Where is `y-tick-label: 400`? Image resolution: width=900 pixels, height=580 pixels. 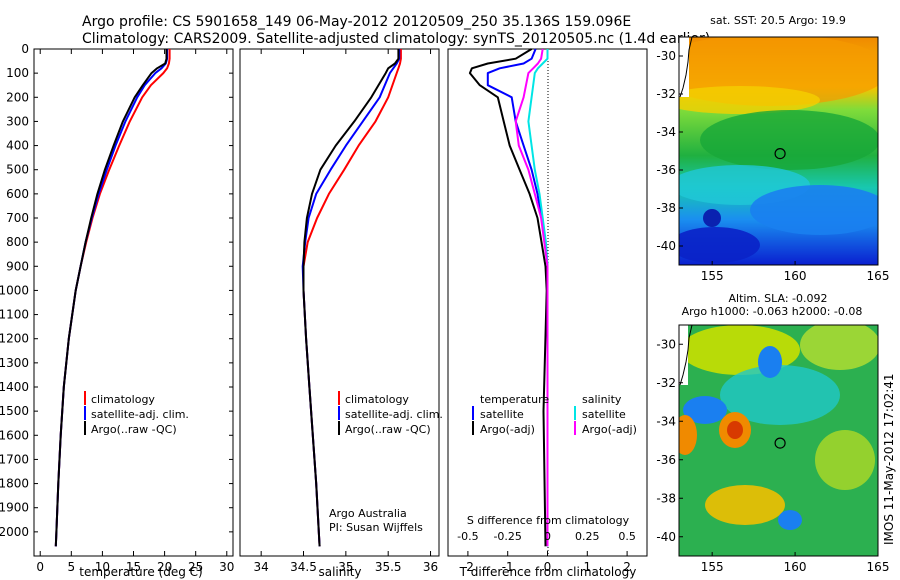 y-tick-label: 400 is located at coordinates (17, 146).